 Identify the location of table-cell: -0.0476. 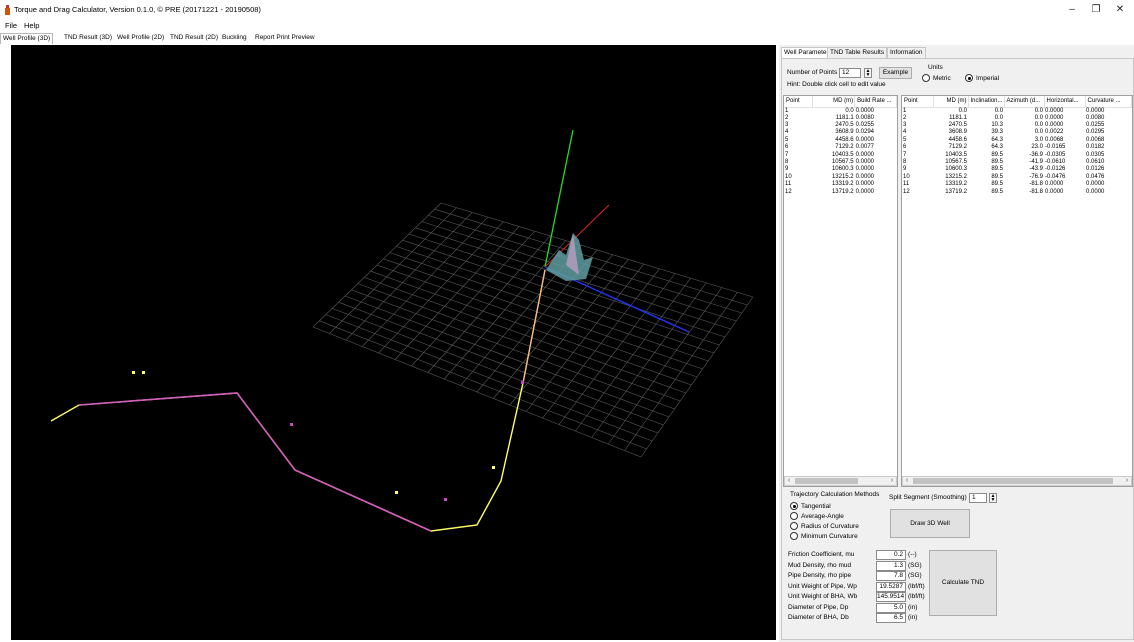
(1055, 176).